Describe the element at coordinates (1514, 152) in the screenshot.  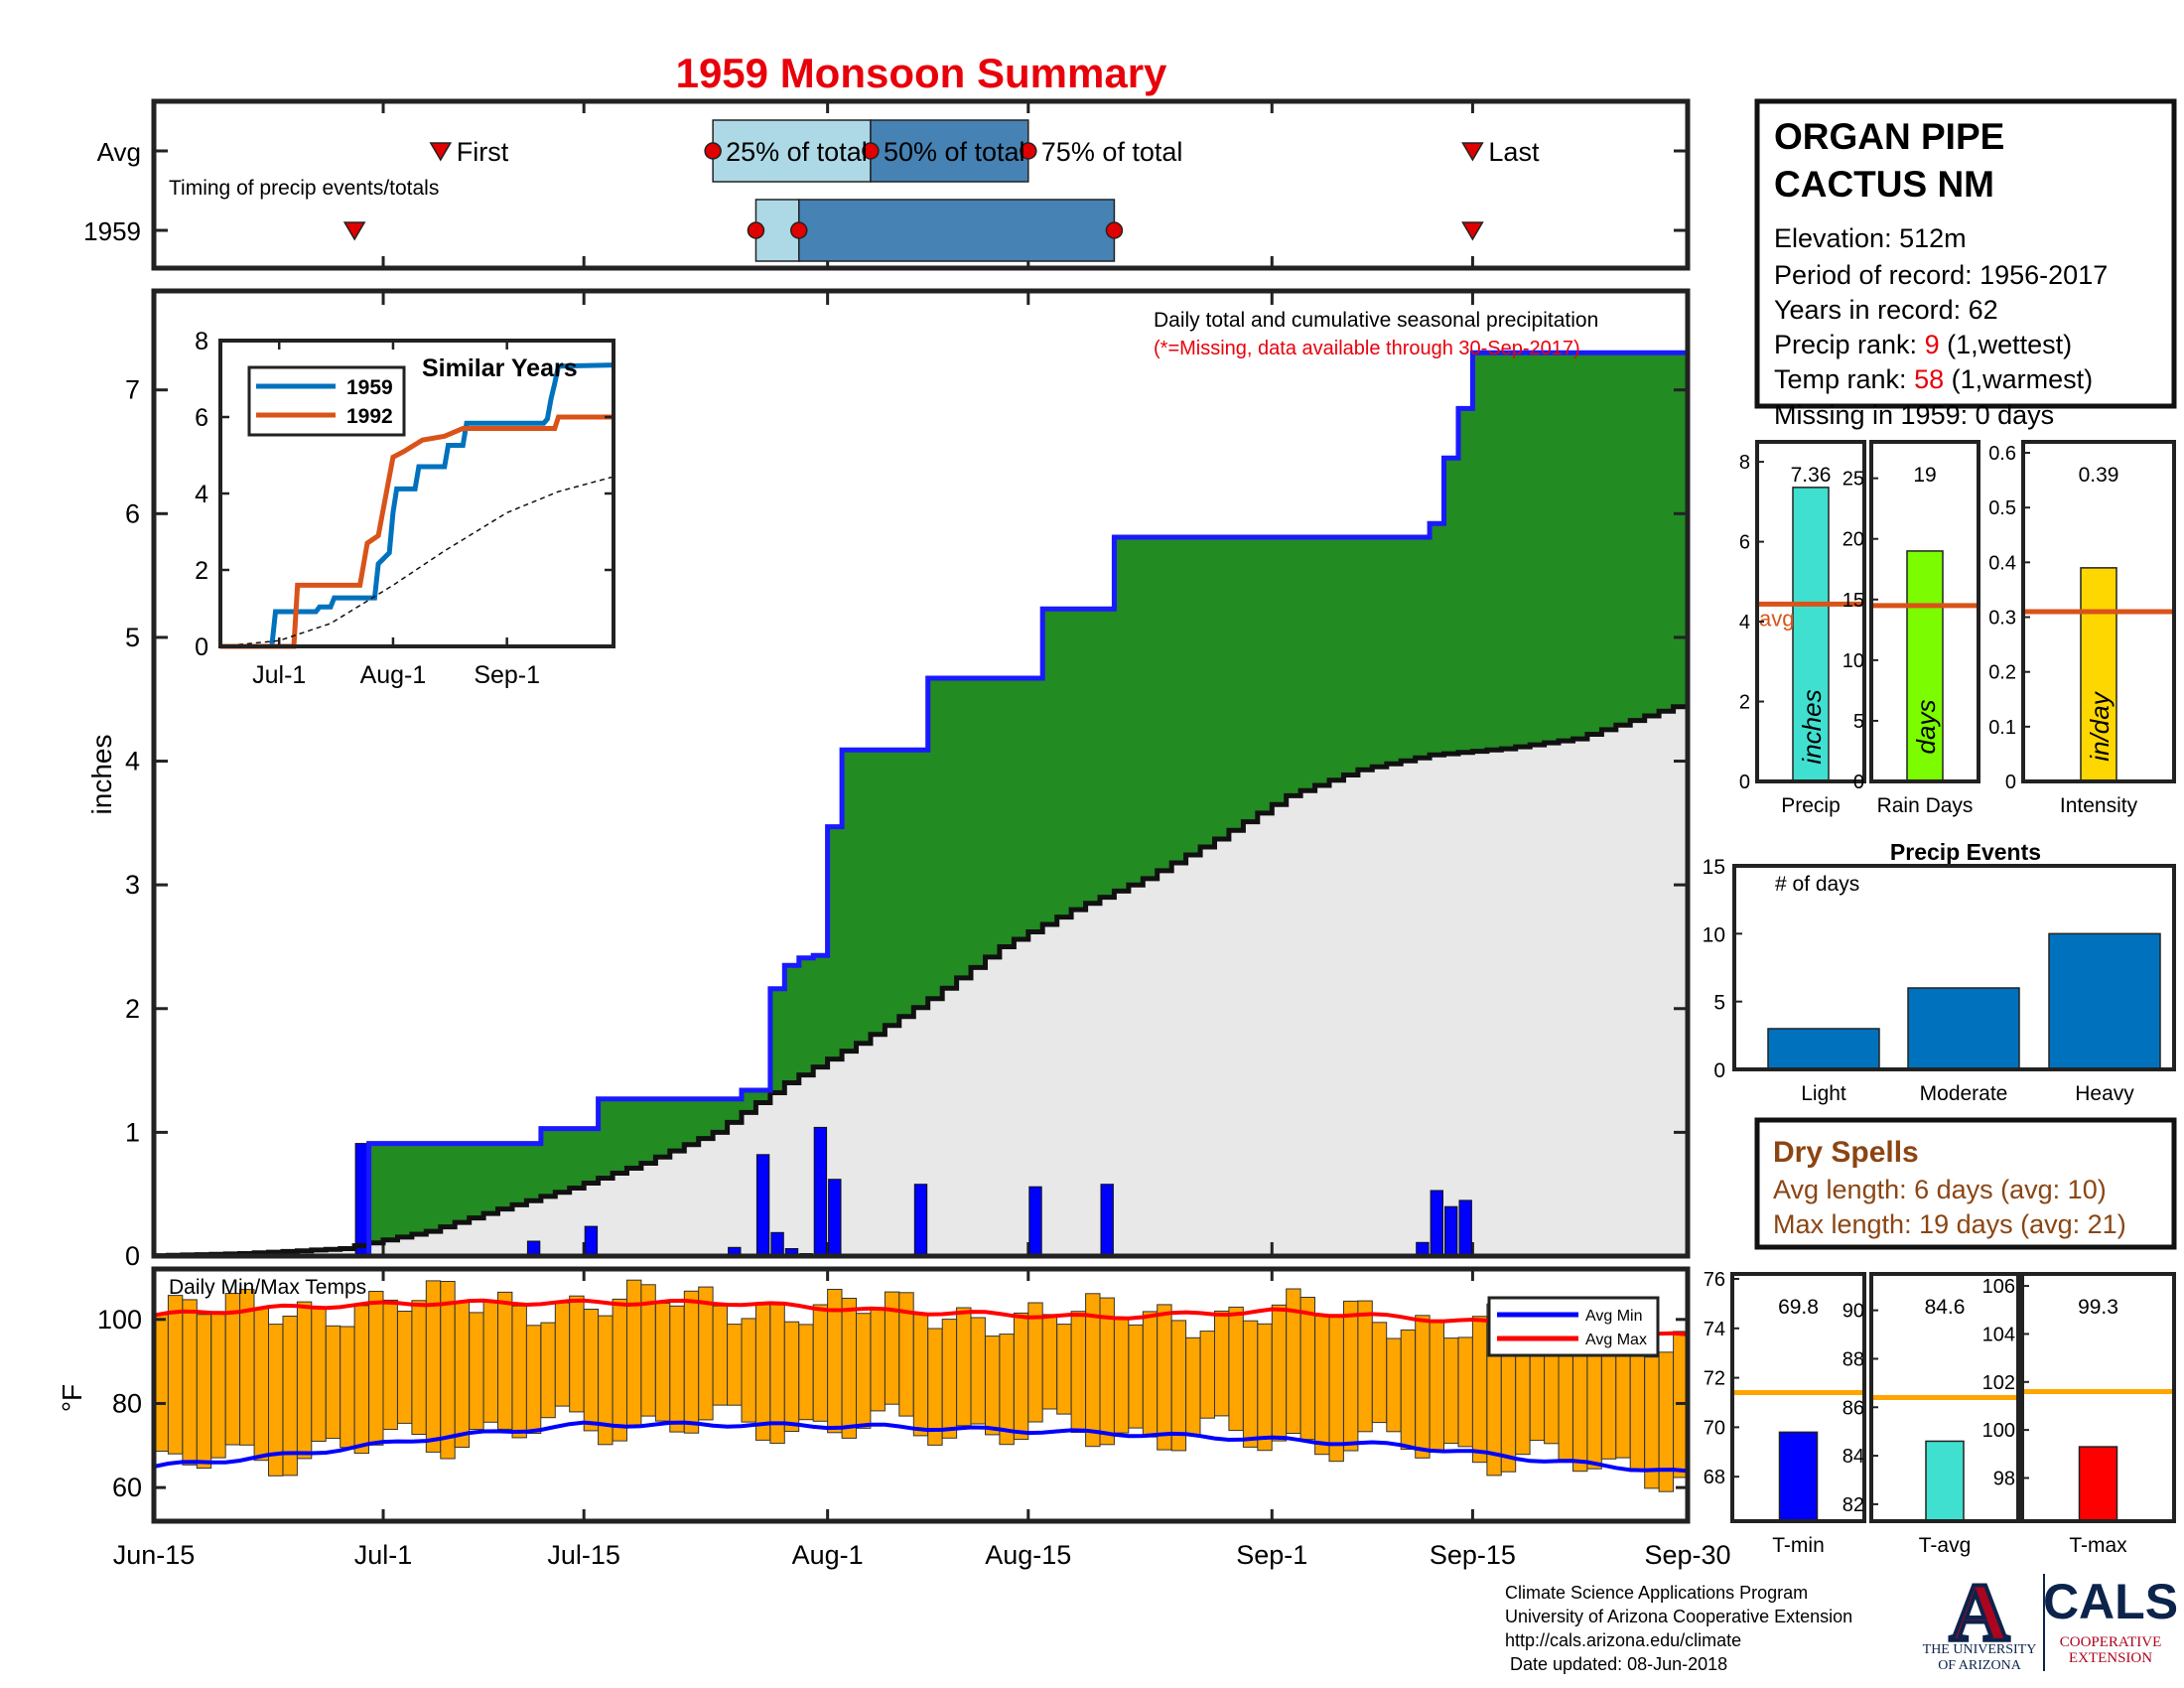
I see `timing-avg-label-last: Last` at that location.